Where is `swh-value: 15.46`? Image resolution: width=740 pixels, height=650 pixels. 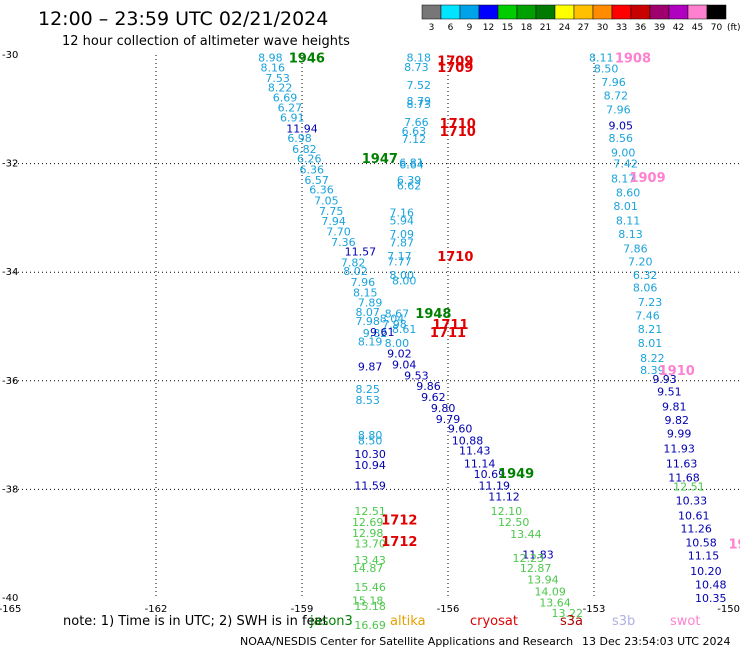 swh-value: 15.46 is located at coordinates (370, 587).